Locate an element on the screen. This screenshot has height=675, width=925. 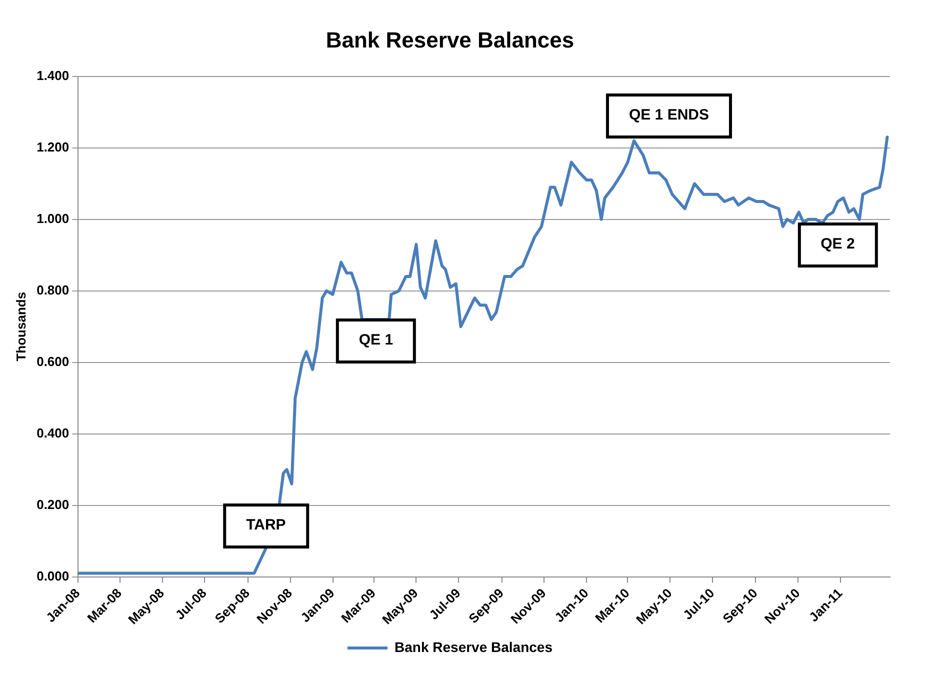
y-tick-label: 1.200 is located at coordinates (53, 146).